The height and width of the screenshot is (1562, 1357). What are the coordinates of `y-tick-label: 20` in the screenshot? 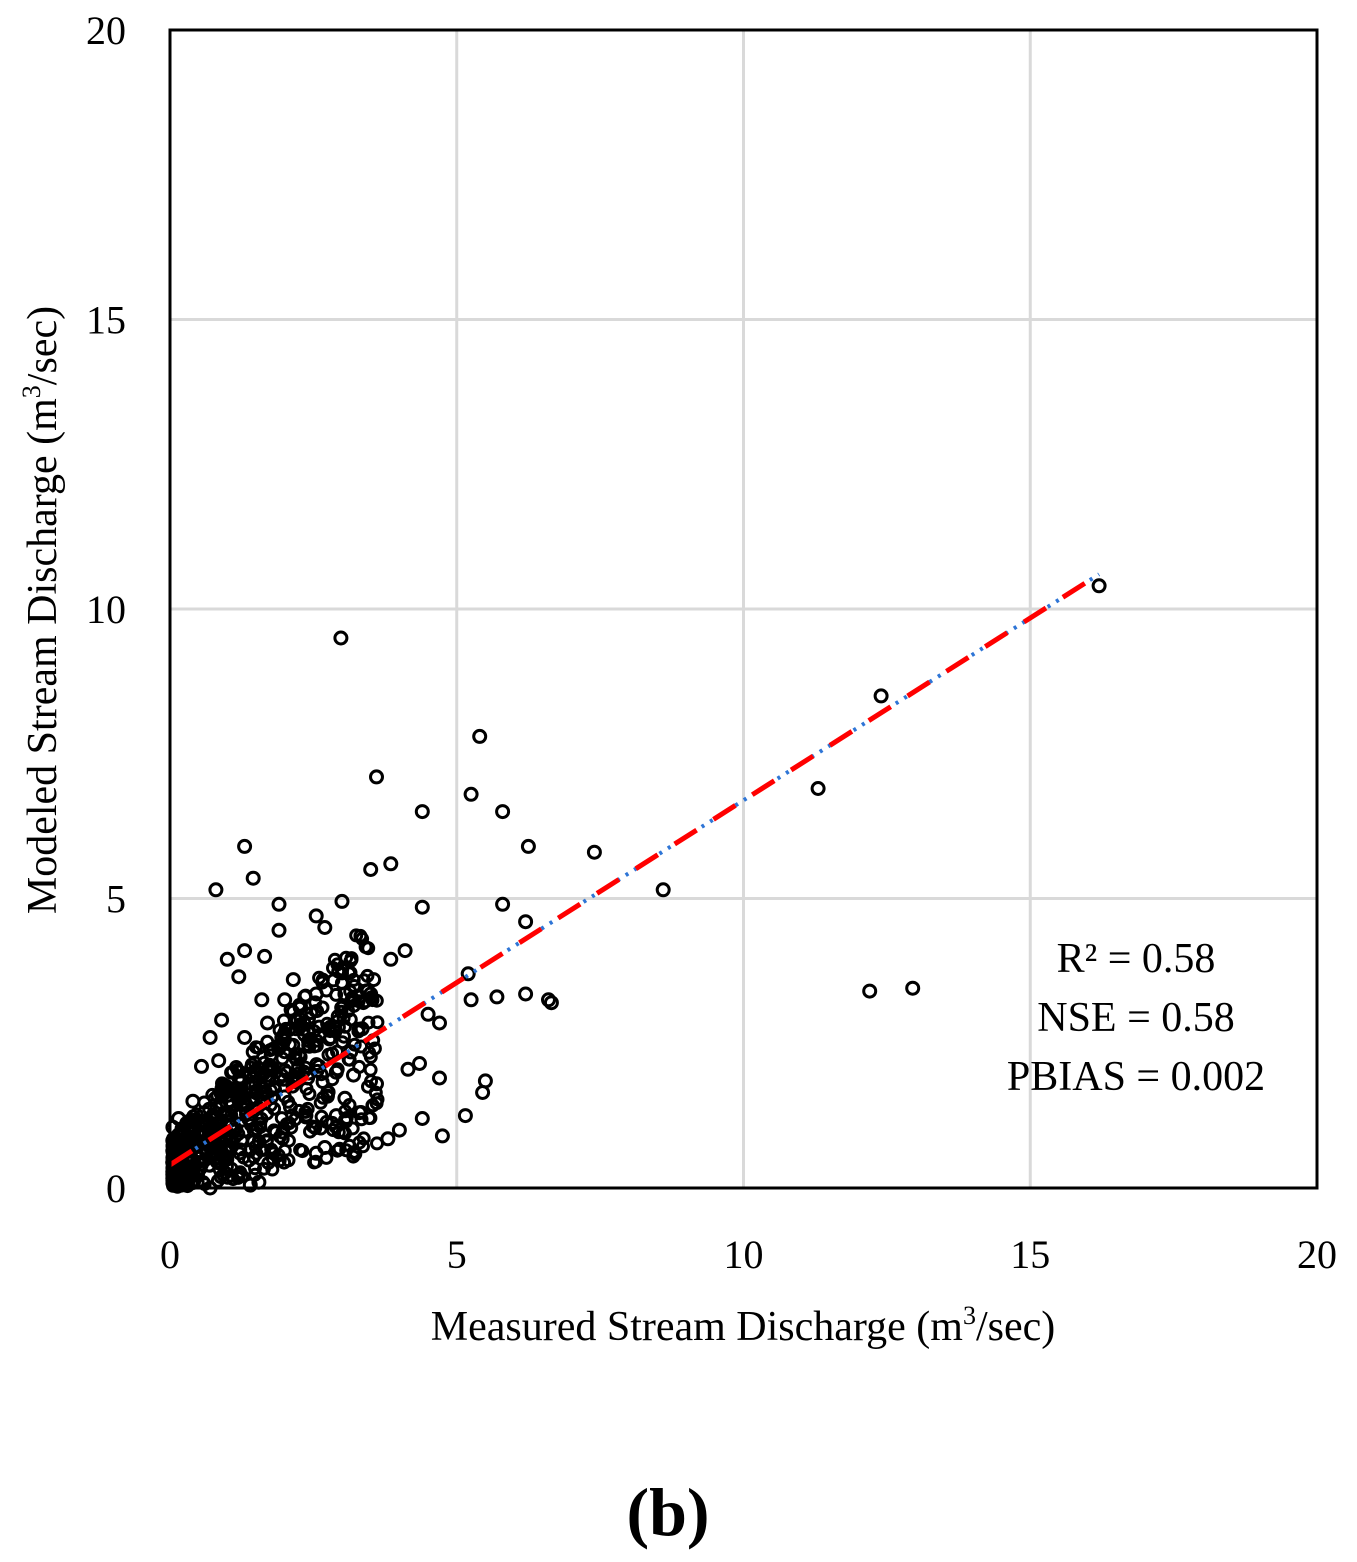 It's located at (106, 30).